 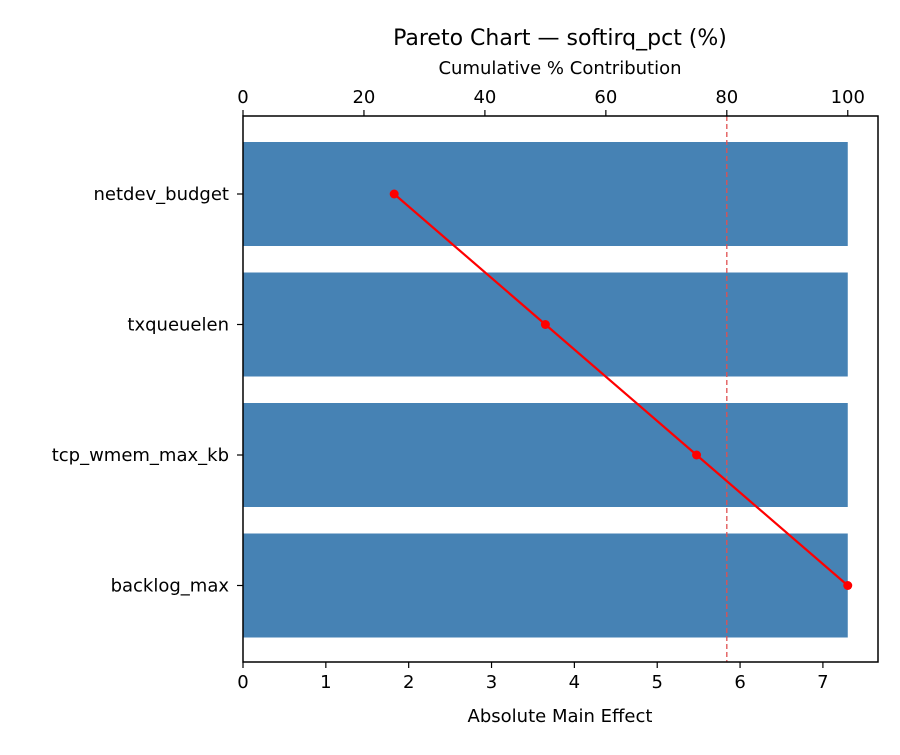 What do you see at coordinates (408, 682) in the screenshot?
I see `x-tick-label: 2` at bounding box center [408, 682].